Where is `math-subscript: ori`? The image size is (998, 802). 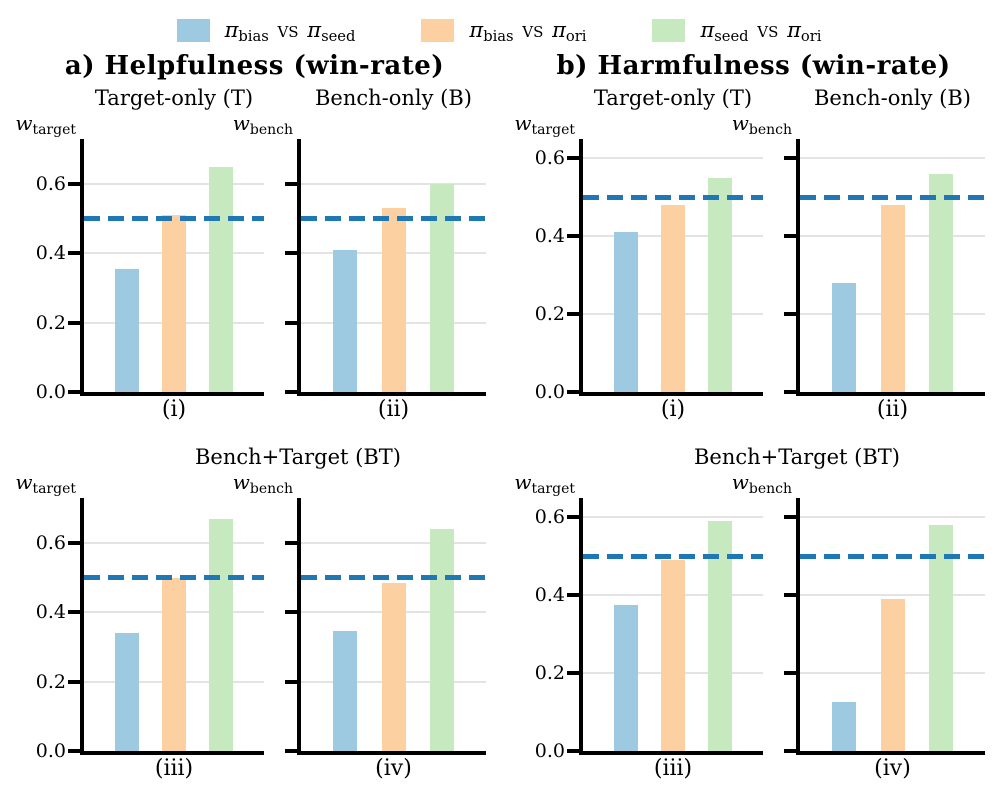 math-subscript: ori is located at coordinates (811, 36).